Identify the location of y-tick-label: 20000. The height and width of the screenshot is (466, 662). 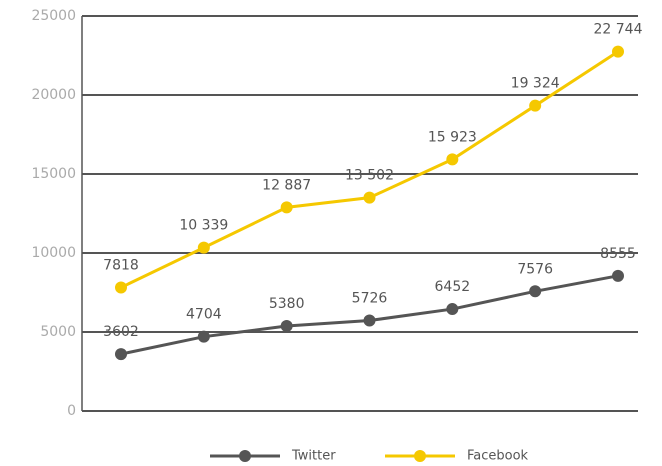
(53, 95).